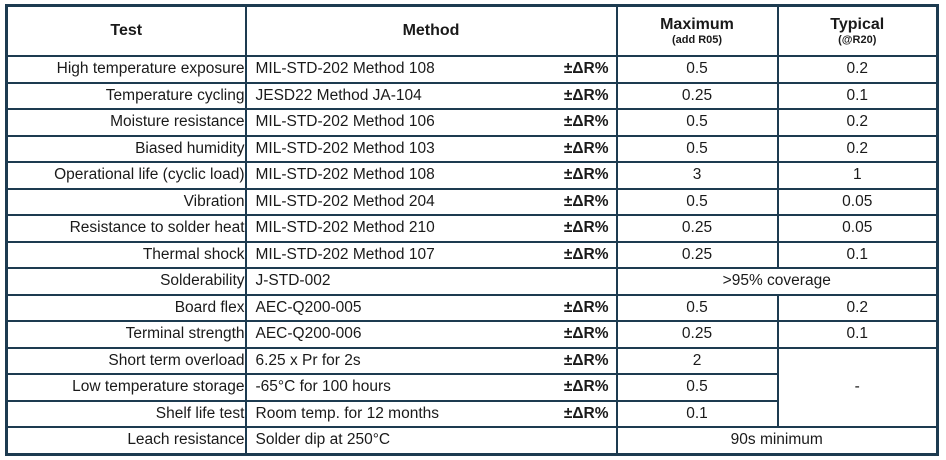 The height and width of the screenshot is (460, 946). What do you see at coordinates (347, 413) in the screenshot?
I see `method-text: Room temp. for 12 months` at bounding box center [347, 413].